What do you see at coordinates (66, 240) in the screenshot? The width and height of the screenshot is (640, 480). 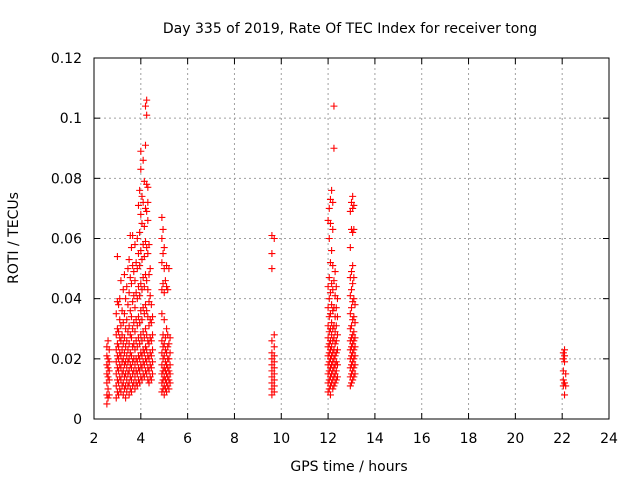 I see `y-tick-label: 0.06` at bounding box center [66, 240].